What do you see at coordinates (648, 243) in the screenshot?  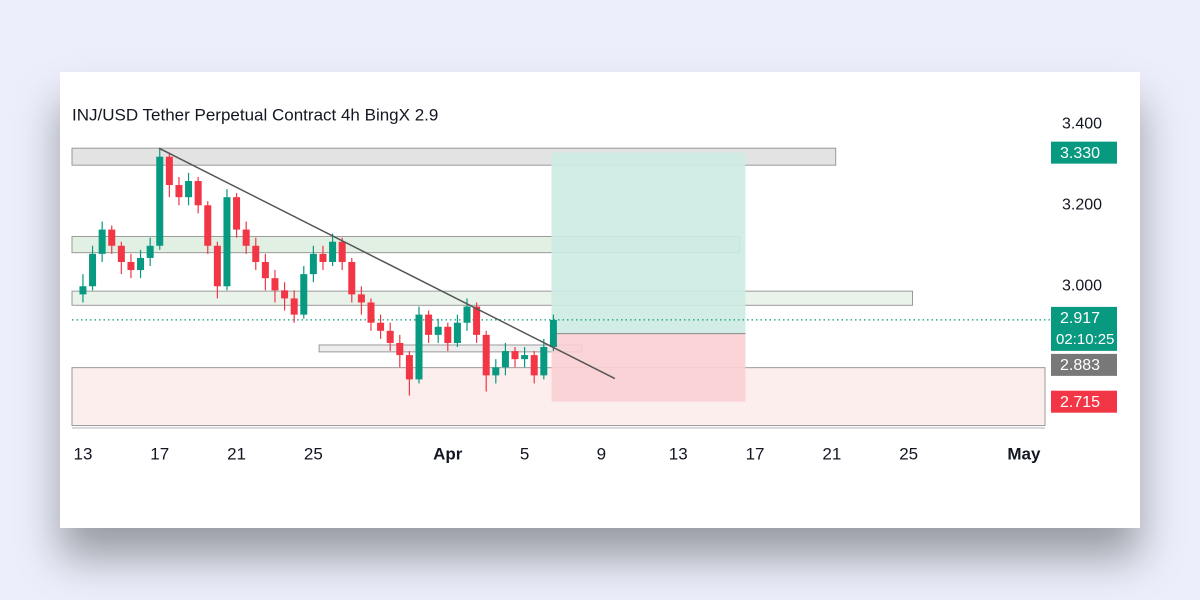 I see `profit-zone` at bounding box center [648, 243].